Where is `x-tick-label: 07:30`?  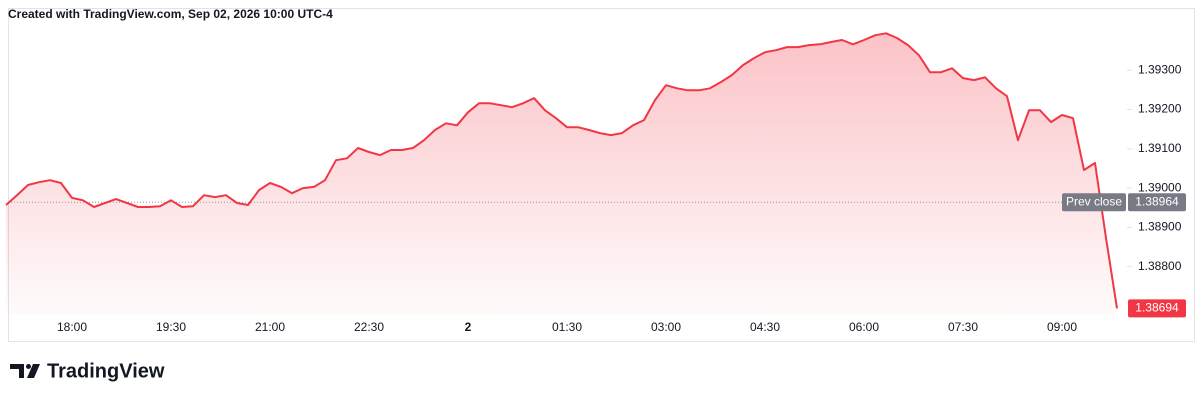 x-tick-label: 07:30 is located at coordinates (963, 327).